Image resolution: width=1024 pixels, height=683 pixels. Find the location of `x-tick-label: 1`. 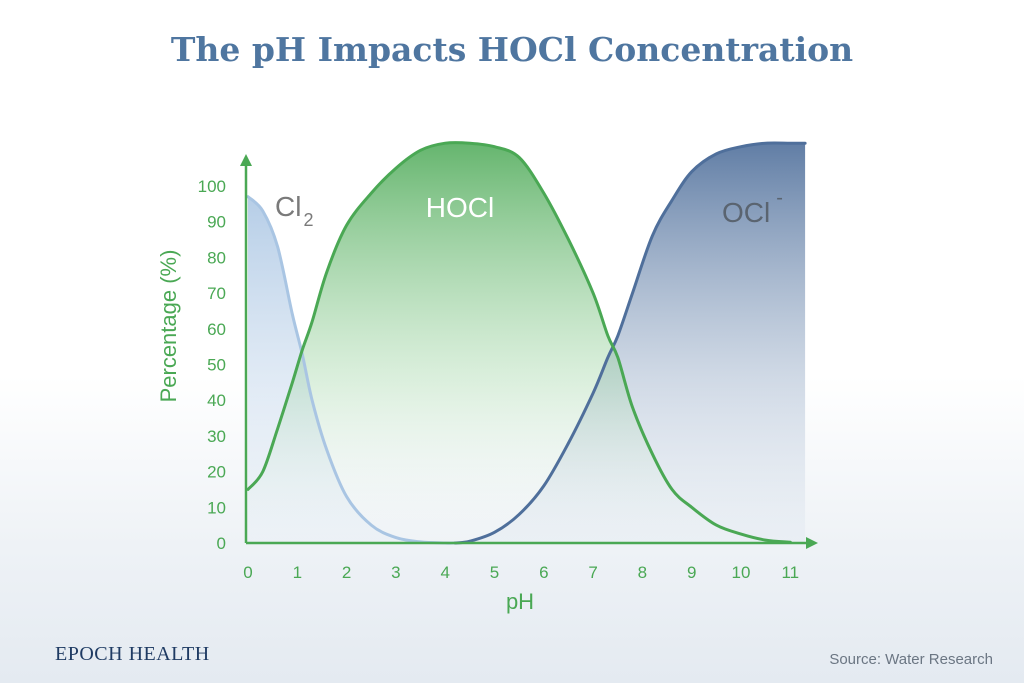

x-tick-label: 1 is located at coordinates (297, 572).